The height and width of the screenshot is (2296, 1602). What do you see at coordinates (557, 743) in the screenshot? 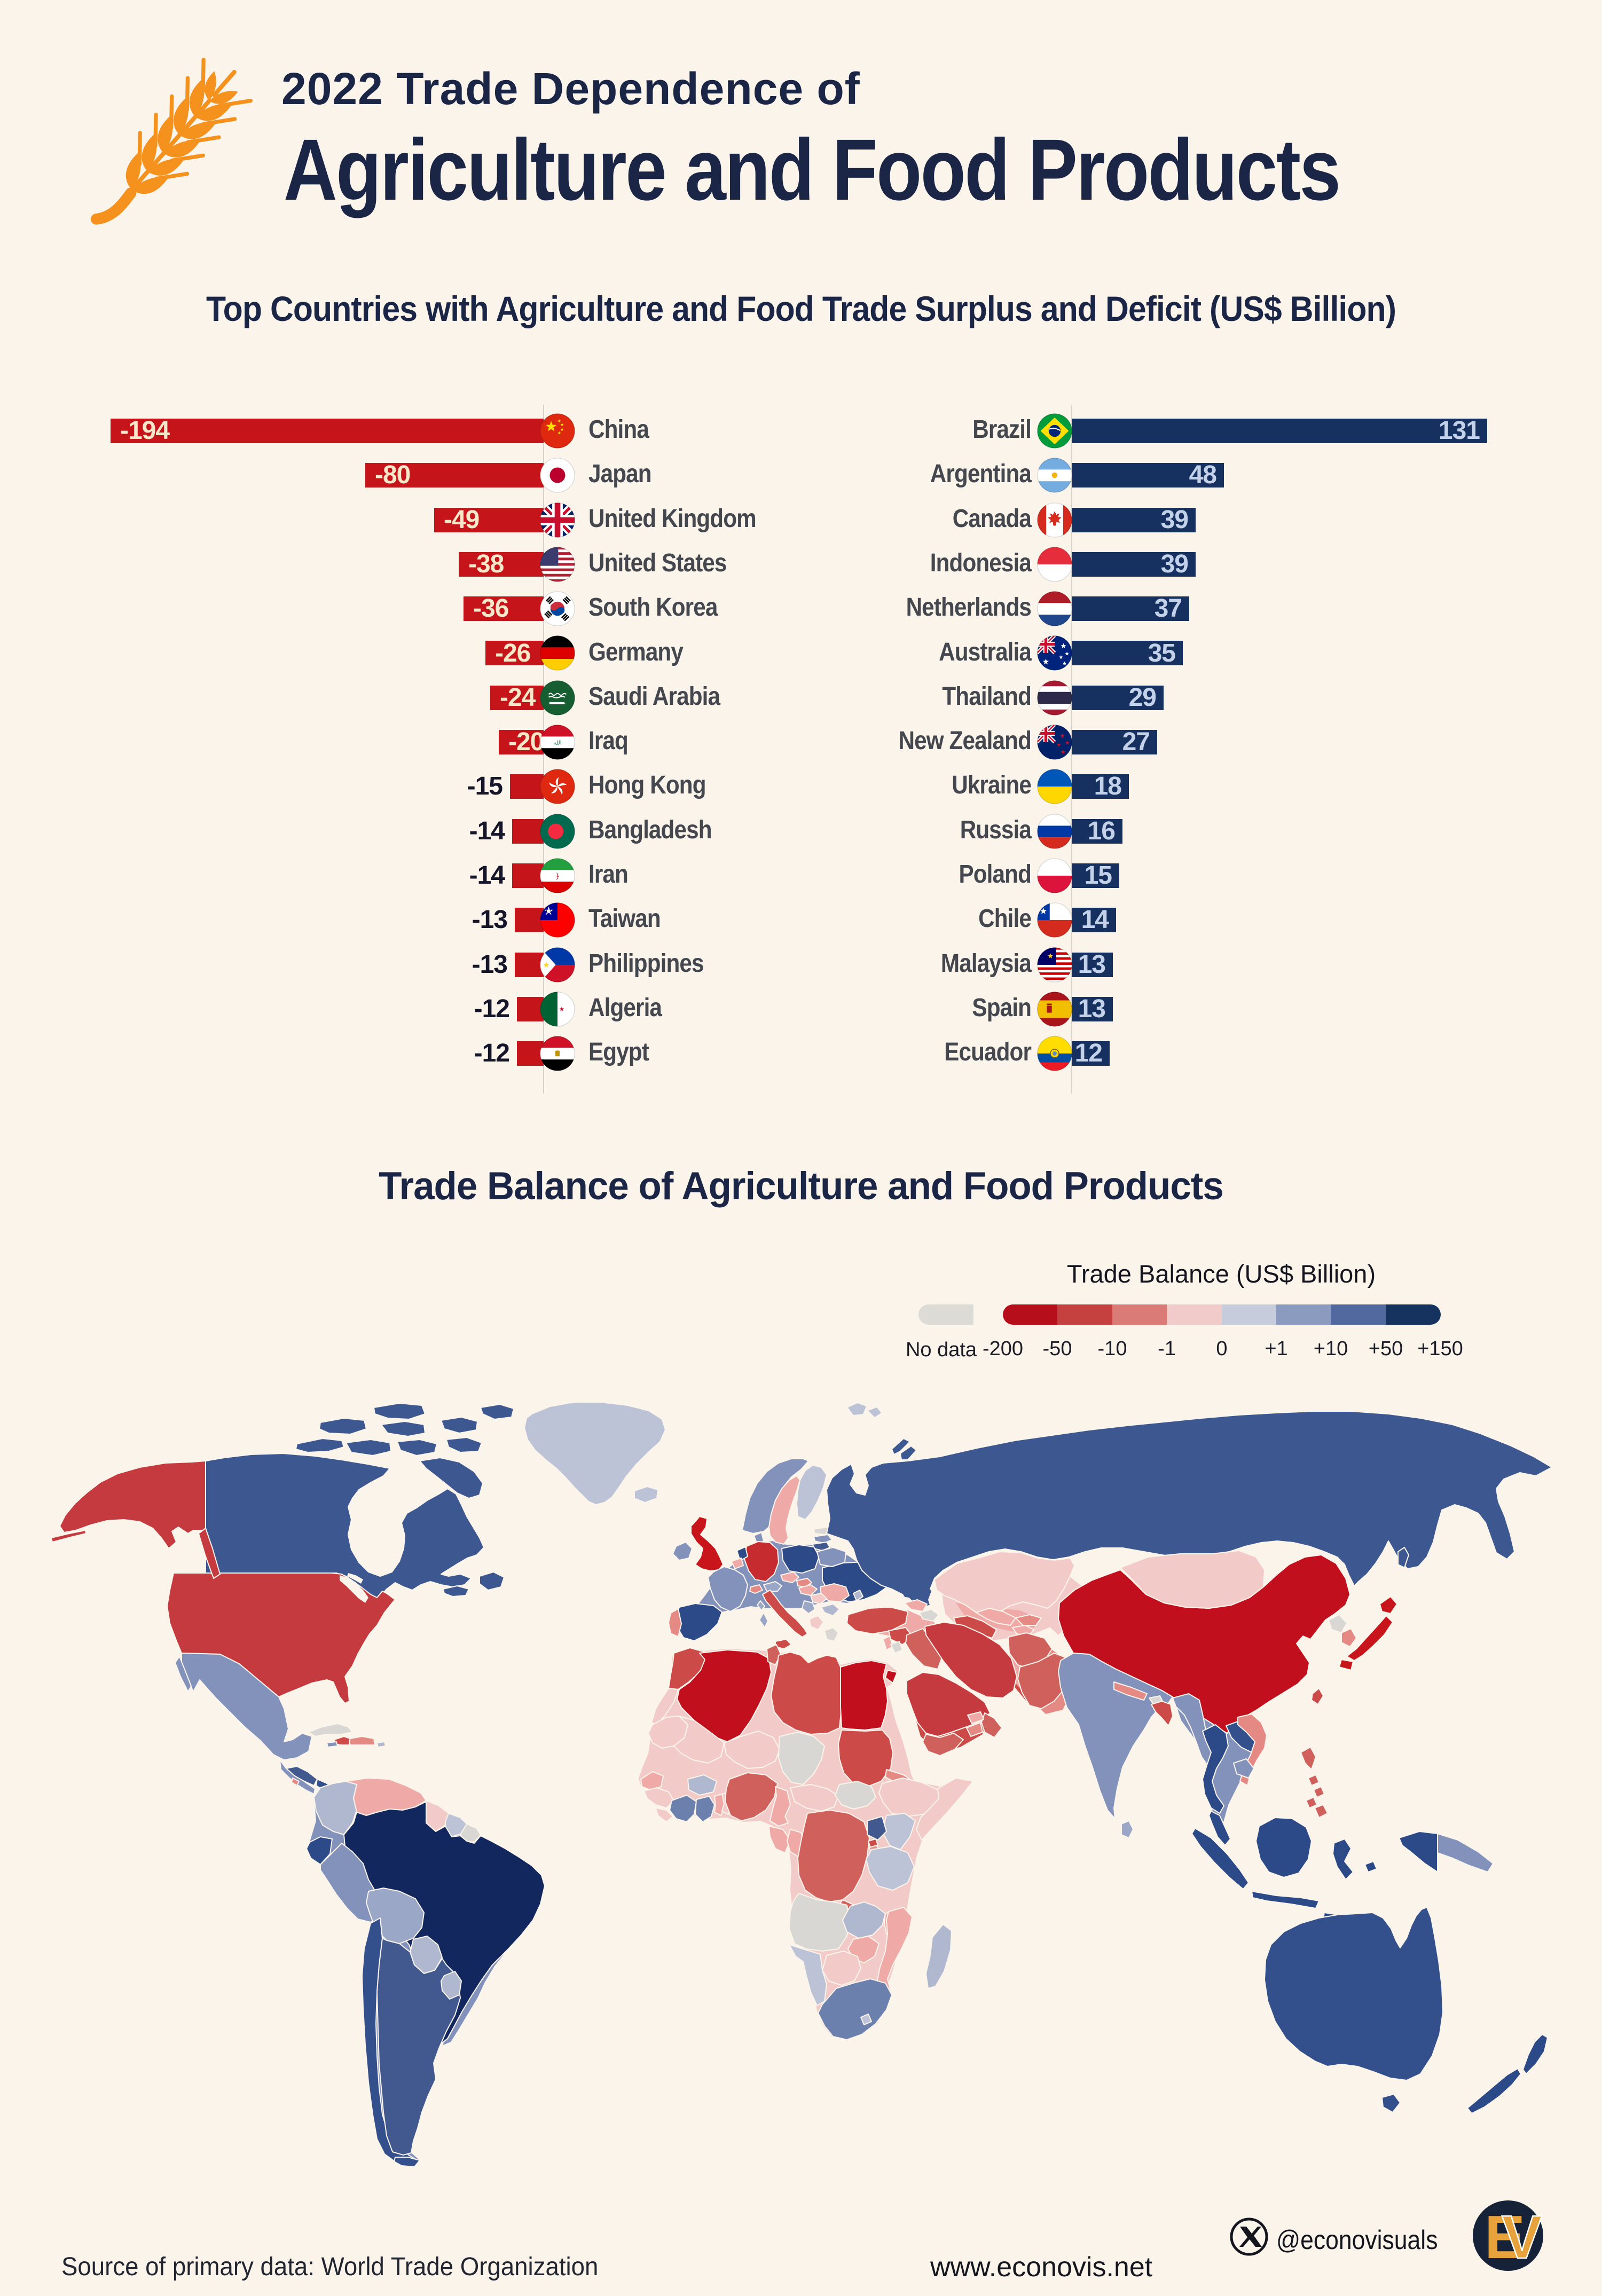
I see `svg-text: الله` at bounding box center [557, 743].